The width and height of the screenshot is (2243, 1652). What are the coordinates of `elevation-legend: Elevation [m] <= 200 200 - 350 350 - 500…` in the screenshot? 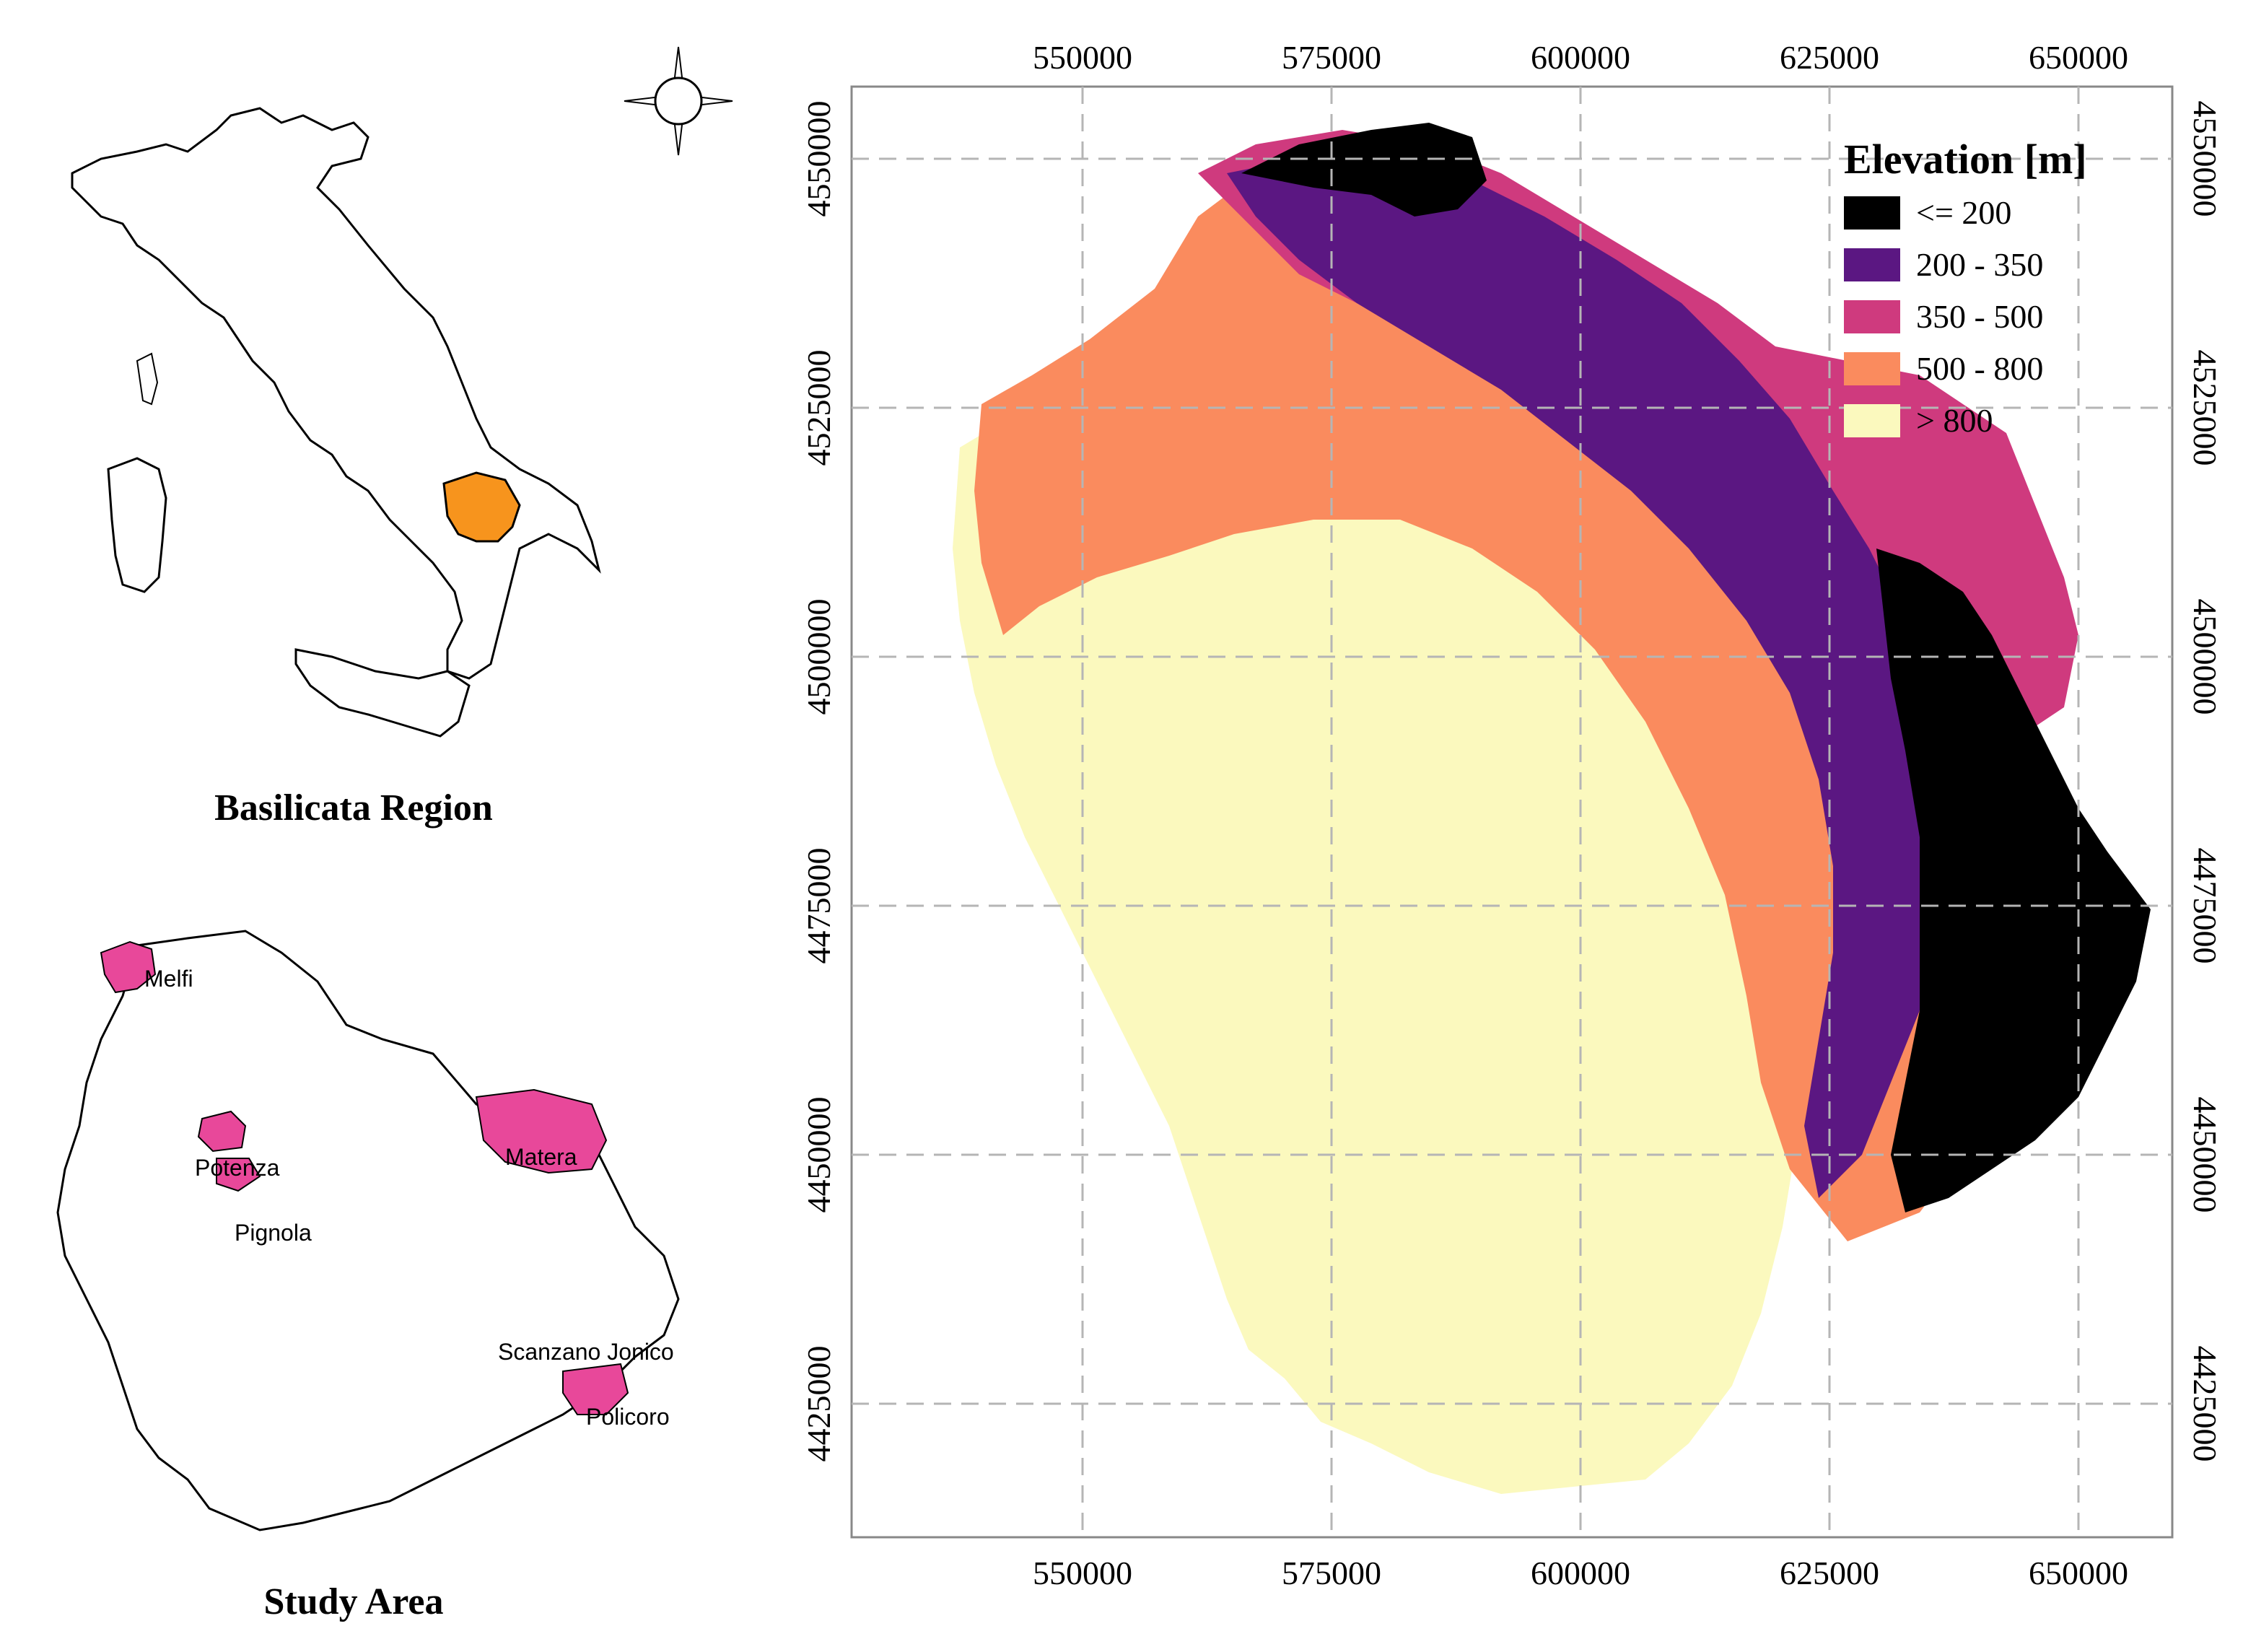 It's located at (1965, 287).